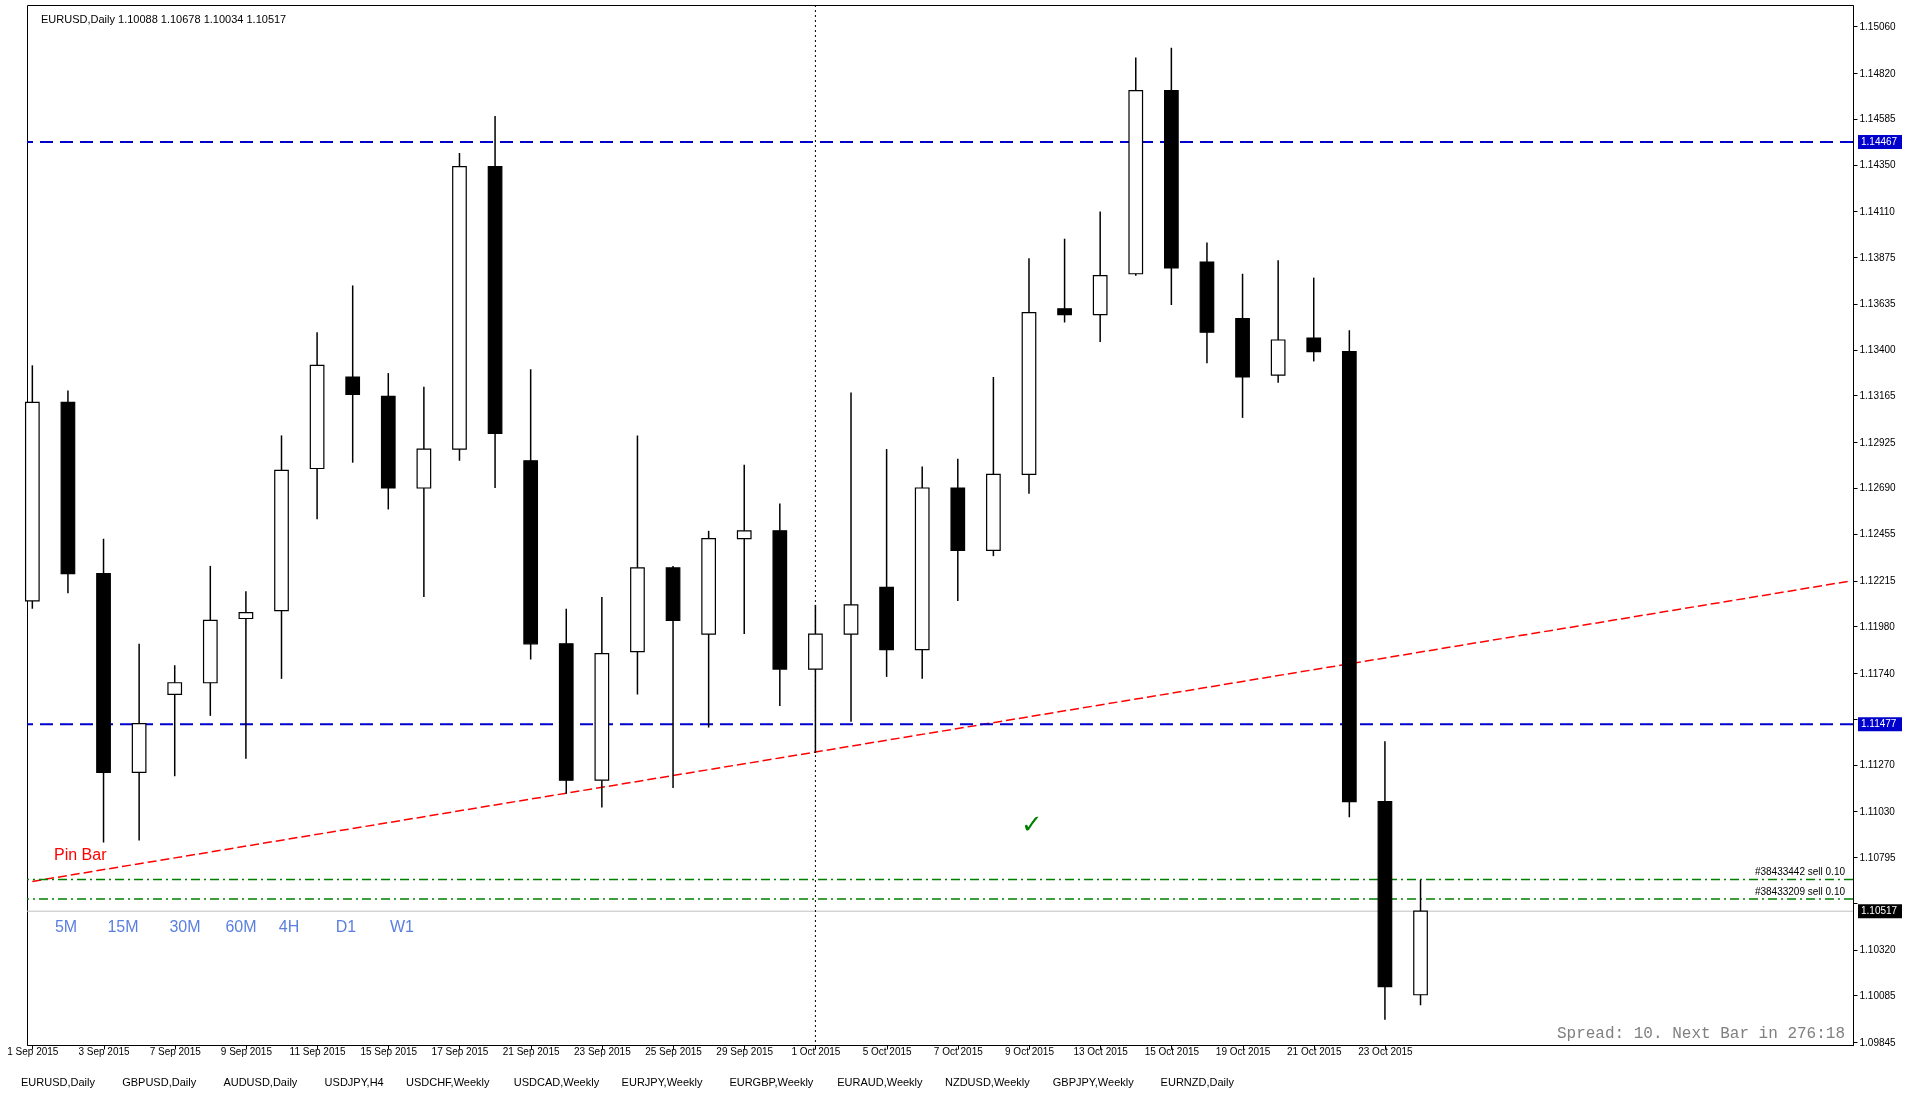 The height and width of the screenshot is (1102, 1922). What do you see at coordinates (1386, 1051) in the screenshot?
I see `x-tick-label: 23 Oct 2015` at bounding box center [1386, 1051].